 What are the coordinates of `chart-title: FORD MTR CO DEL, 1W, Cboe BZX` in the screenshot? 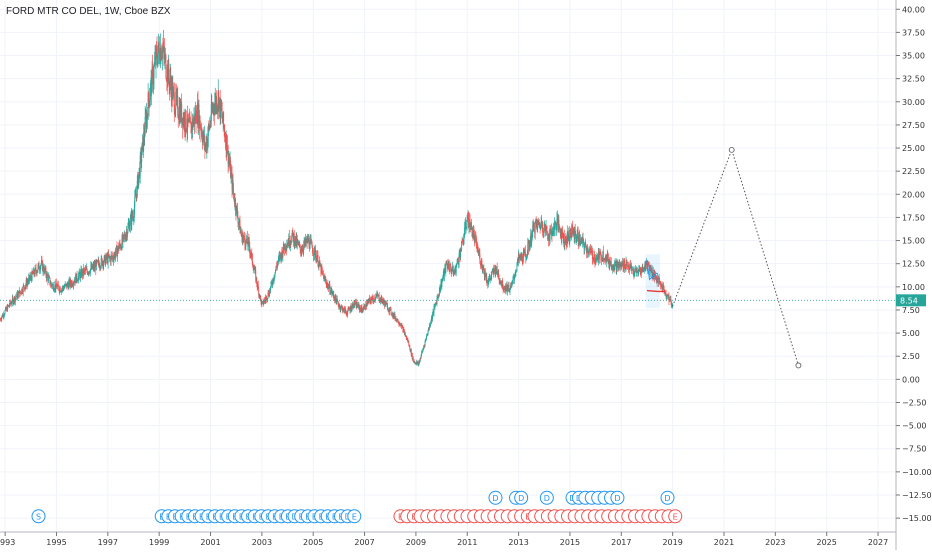 It's located at (88, 11).